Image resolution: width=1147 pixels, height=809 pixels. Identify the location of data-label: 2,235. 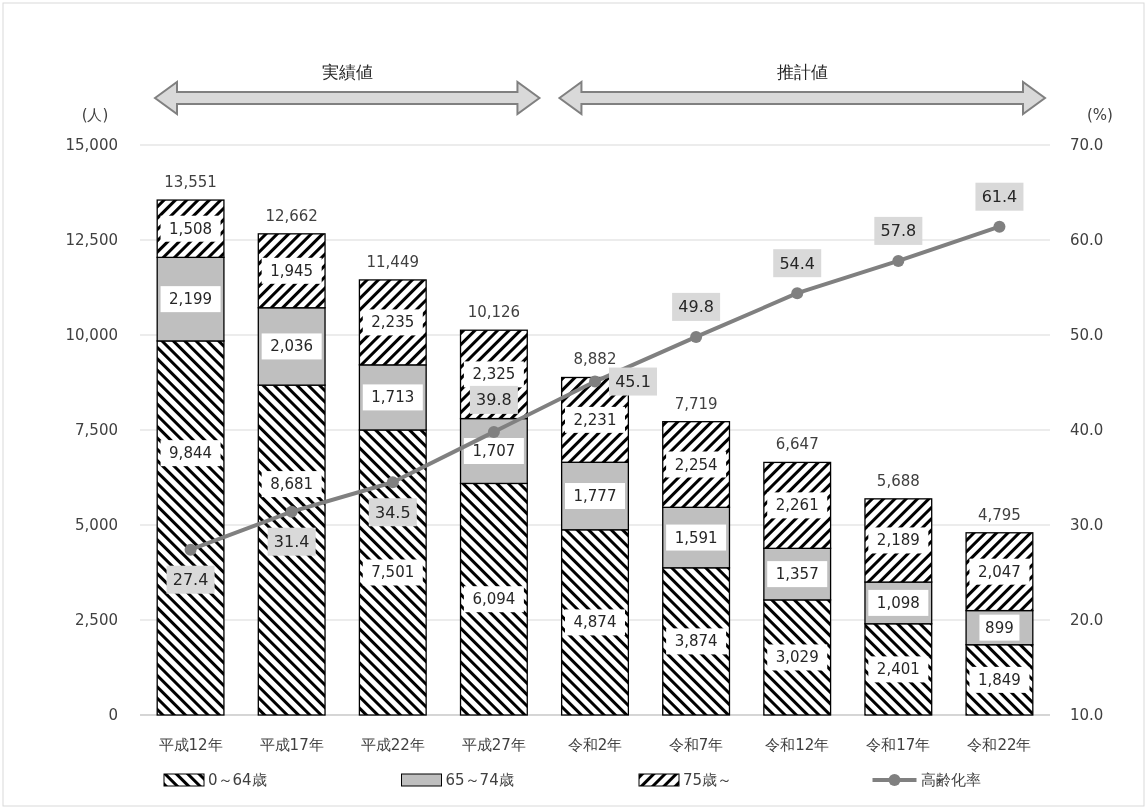
(393, 322).